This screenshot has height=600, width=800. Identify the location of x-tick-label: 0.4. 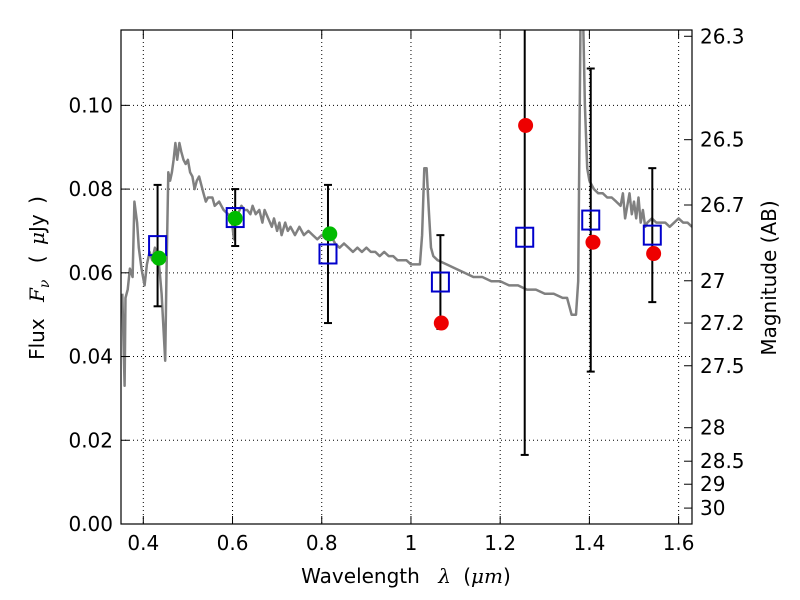
(143, 543).